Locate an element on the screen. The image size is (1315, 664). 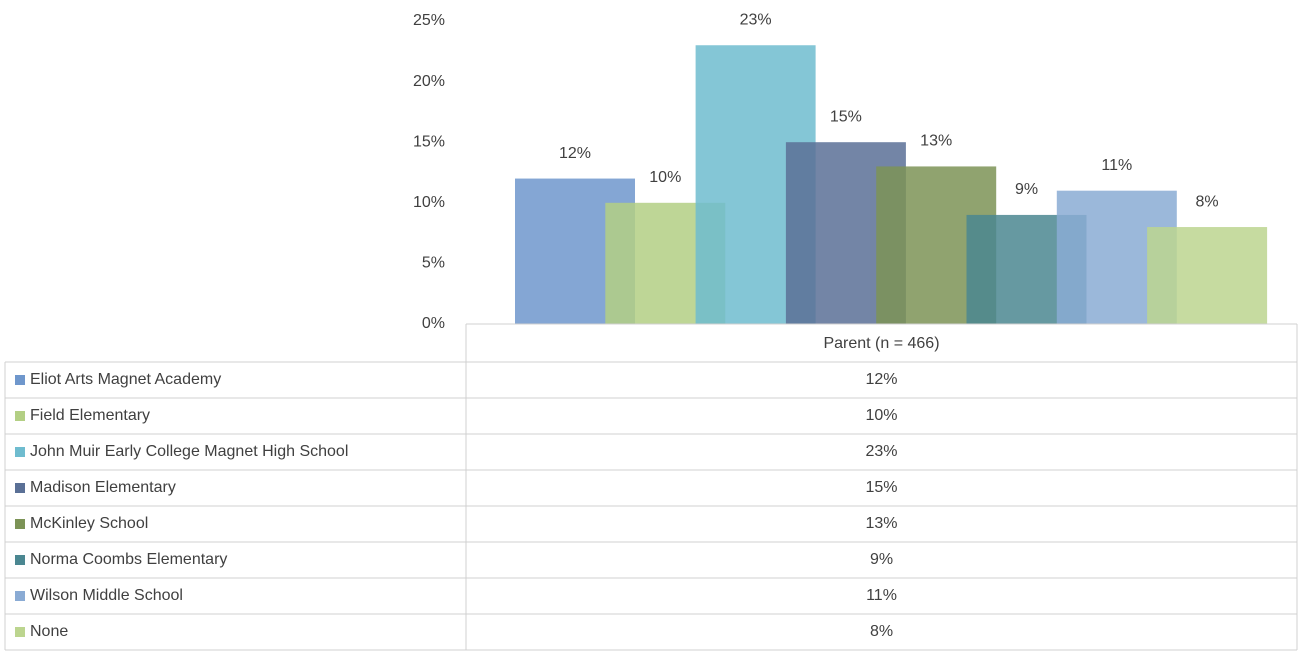
data-label: 15% is located at coordinates (846, 116).